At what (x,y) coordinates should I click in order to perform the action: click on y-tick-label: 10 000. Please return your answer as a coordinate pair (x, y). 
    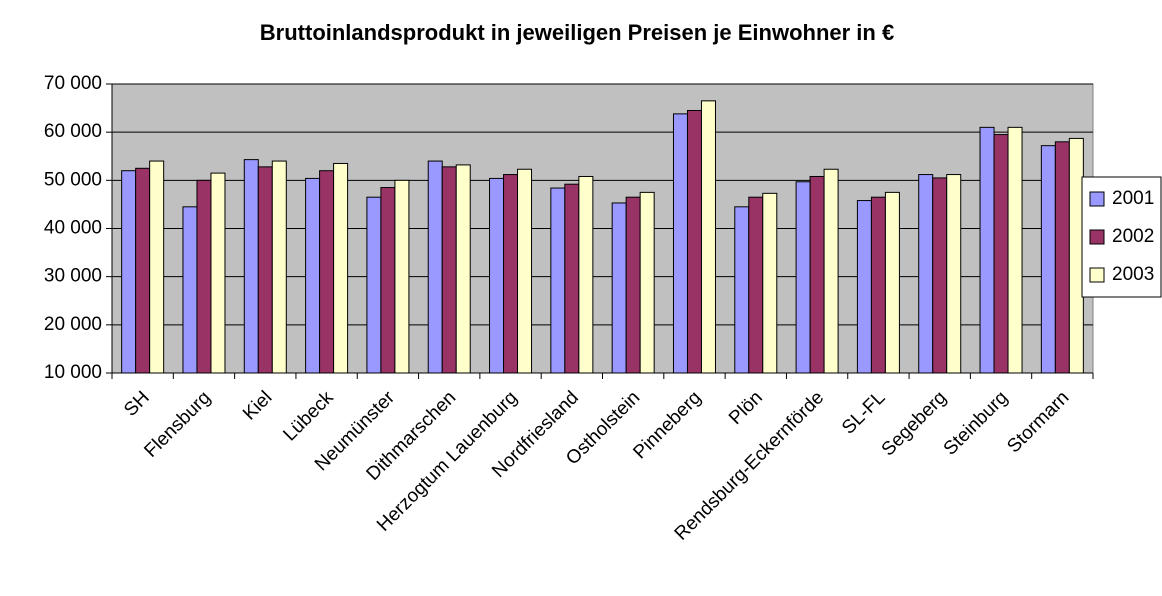
    Looking at the image, I should click on (73, 372).